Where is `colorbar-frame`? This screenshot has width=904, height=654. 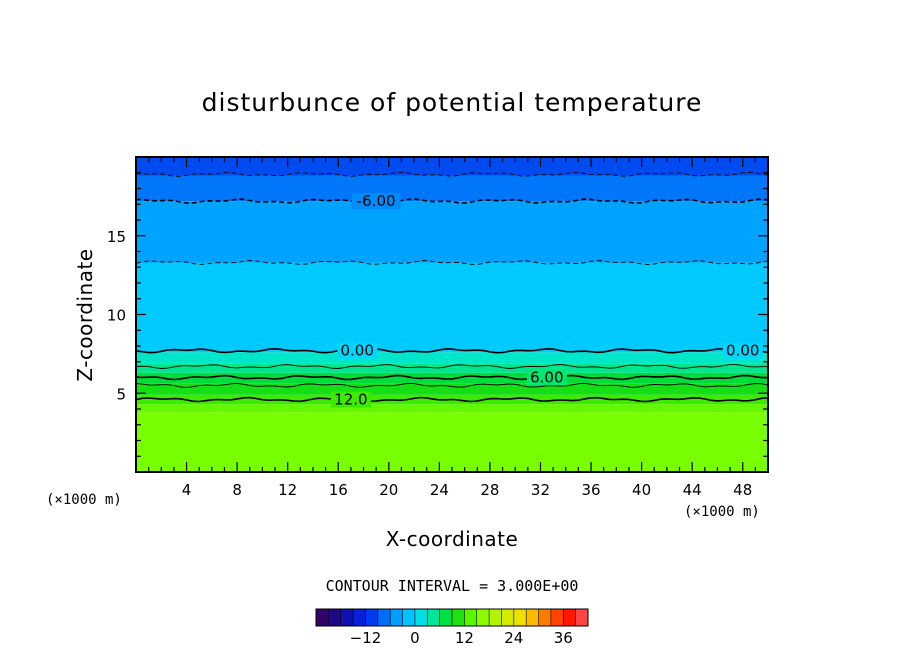
colorbar-frame is located at coordinates (452, 617).